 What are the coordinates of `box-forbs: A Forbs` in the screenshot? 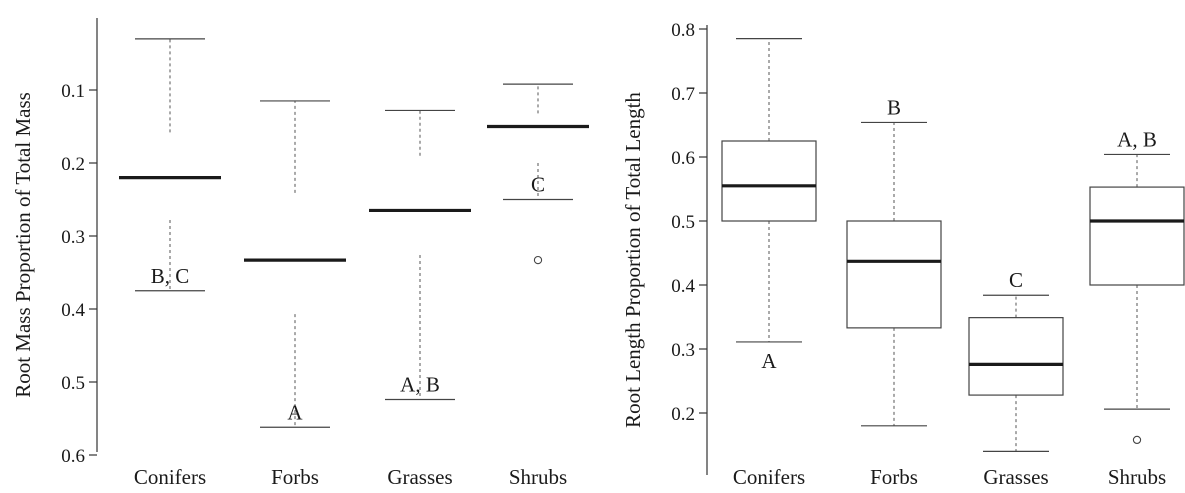 It's located at (295, 294).